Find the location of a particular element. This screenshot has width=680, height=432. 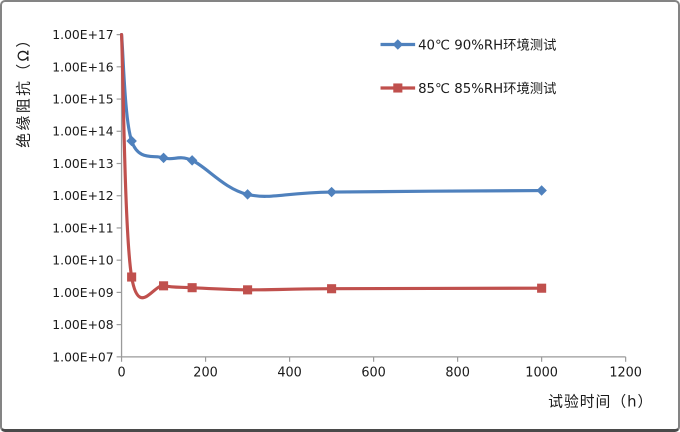

y-tick-label: 1.00E+12 is located at coordinates (82, 196).